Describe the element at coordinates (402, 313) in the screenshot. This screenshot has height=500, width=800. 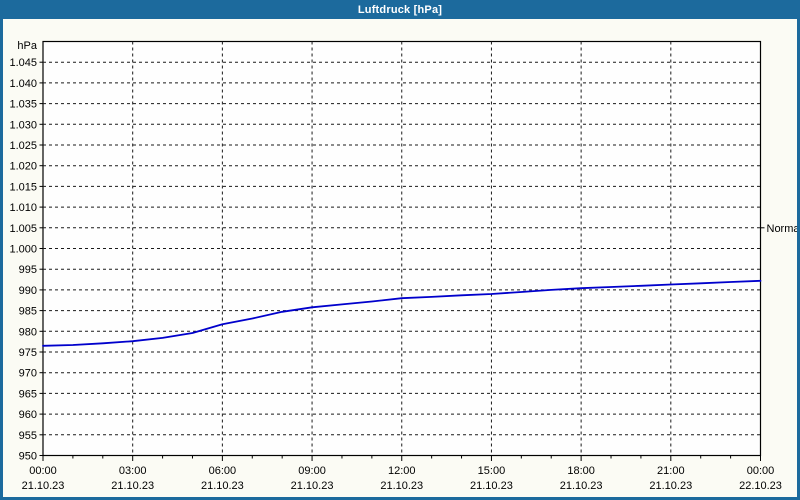
I see `pressure-series-line` at that location.